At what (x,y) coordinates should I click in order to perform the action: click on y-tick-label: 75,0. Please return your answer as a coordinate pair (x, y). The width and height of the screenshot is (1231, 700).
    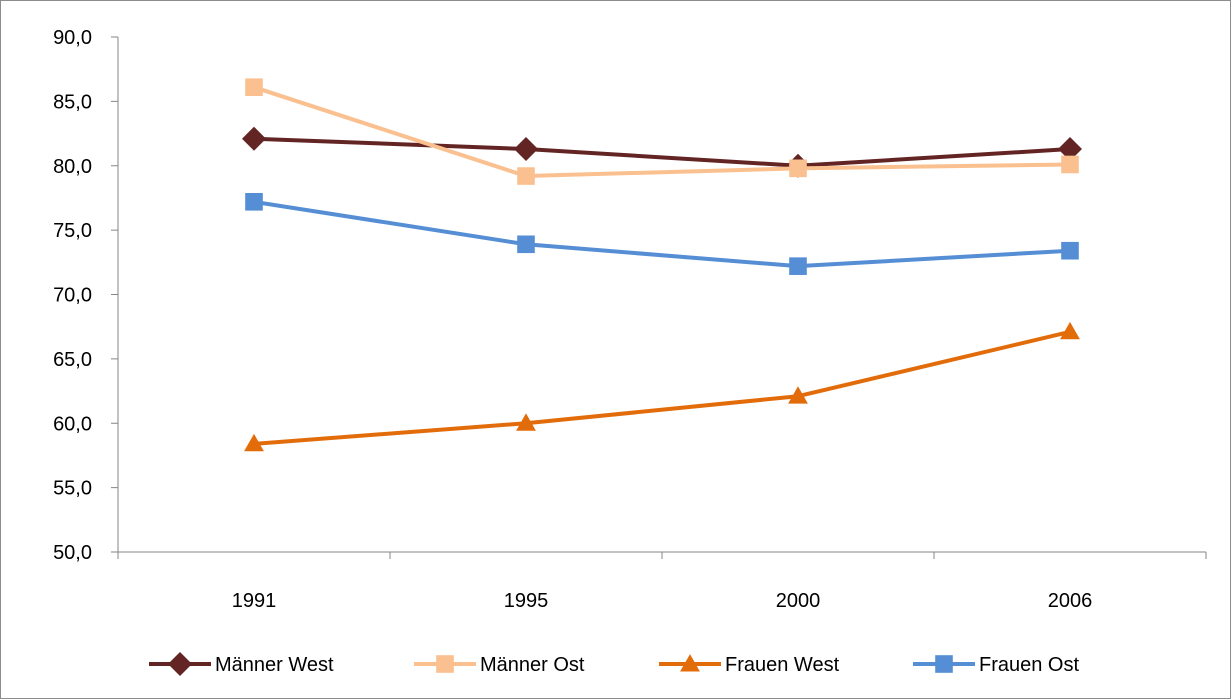
    Looking at the image, I should click on (72, 231).